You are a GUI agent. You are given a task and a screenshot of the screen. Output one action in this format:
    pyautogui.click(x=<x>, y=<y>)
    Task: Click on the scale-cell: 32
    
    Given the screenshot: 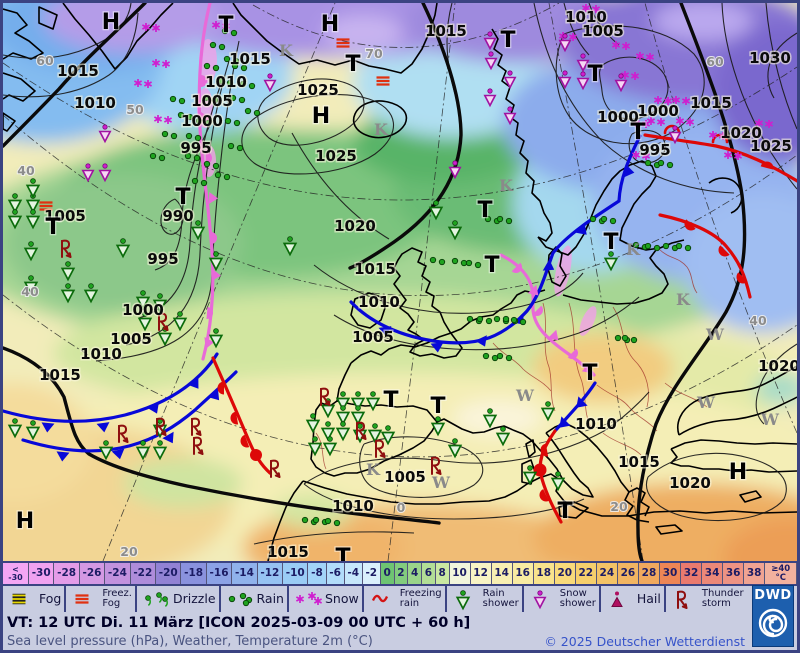 What is the action you would take?
    pyautogui.click(x=692, y=573)
    